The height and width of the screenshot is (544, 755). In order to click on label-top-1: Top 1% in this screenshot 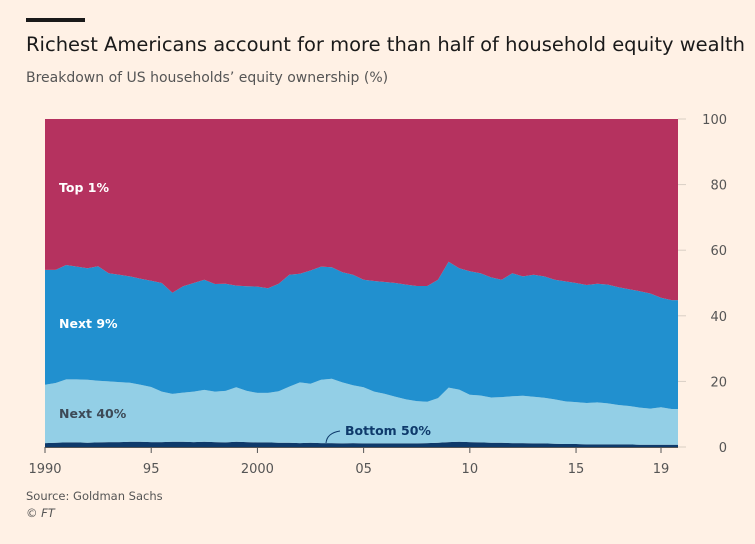, I will do `click(84, 187)`.